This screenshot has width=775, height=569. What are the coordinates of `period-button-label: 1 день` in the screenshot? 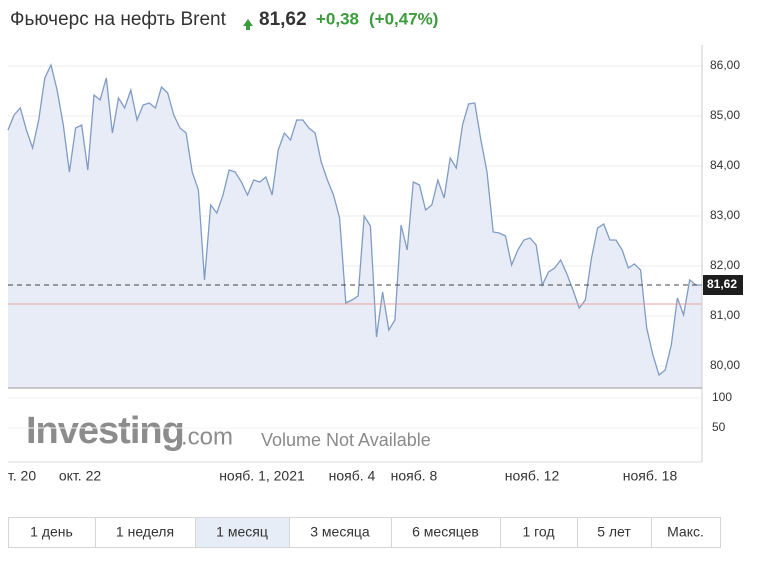 It's located at (51, 532).